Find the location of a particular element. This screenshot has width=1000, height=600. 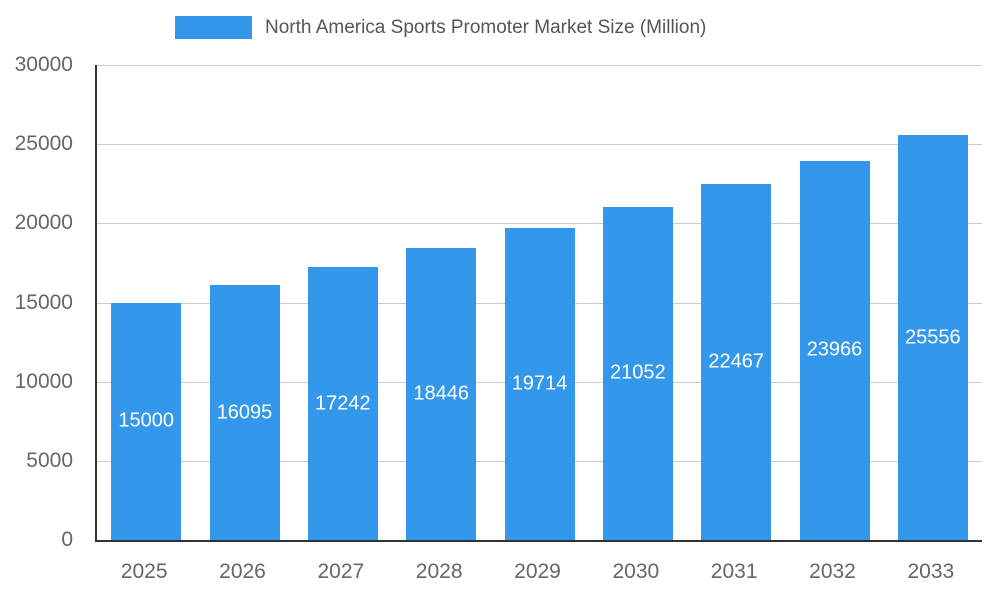

x-axis: 2025 2026 2027 2028 2029 2030 2031 2032 2033 is located at coordinates (537, 574).